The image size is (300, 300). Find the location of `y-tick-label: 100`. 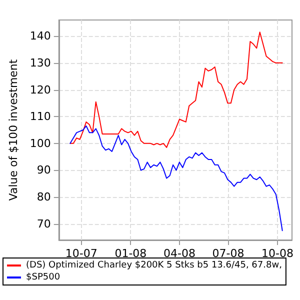

y-tick-label: 100 is located at coordinates (40, 143).